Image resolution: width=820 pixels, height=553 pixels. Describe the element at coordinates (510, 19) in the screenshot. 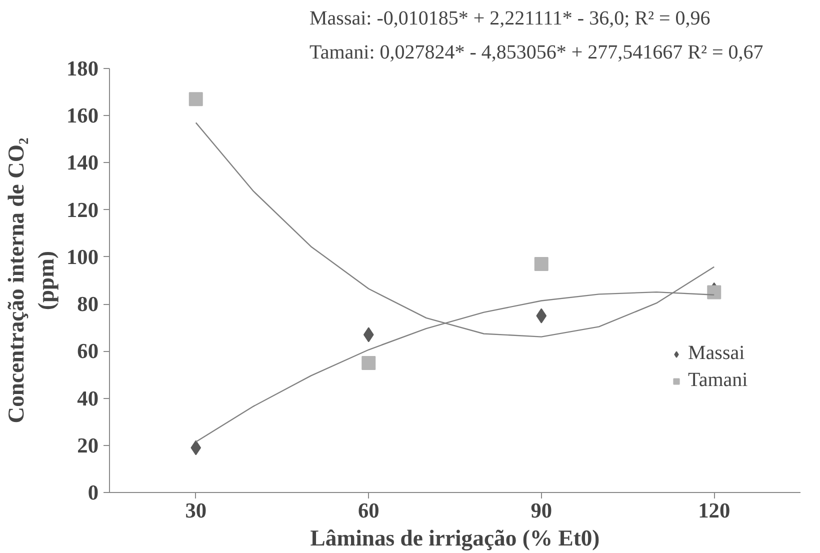

I see `text: Massai: -0,010185* + 2,221111* - 36,0; R² = 0,96` at that location.